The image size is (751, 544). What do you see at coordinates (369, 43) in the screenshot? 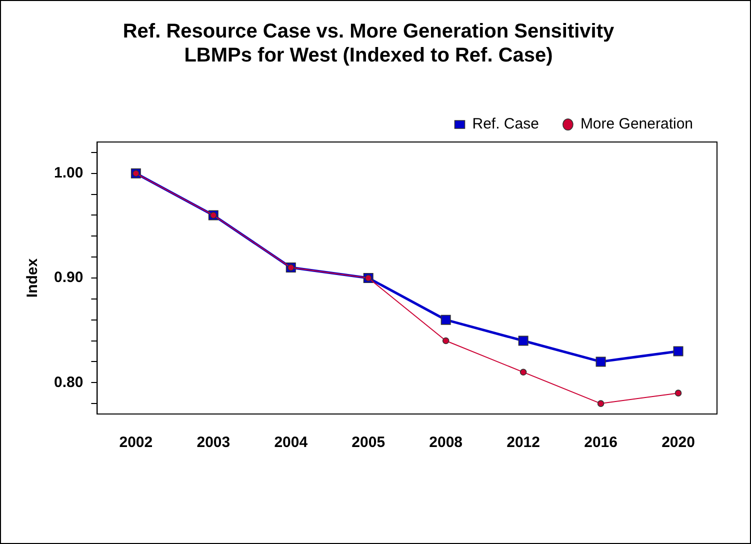
I see `chart-title: Ref. Resource Case vs. More Generation Sensitivity LBMPs for West (Indexed to Ref. Case)` at bounding box center [369, 43].